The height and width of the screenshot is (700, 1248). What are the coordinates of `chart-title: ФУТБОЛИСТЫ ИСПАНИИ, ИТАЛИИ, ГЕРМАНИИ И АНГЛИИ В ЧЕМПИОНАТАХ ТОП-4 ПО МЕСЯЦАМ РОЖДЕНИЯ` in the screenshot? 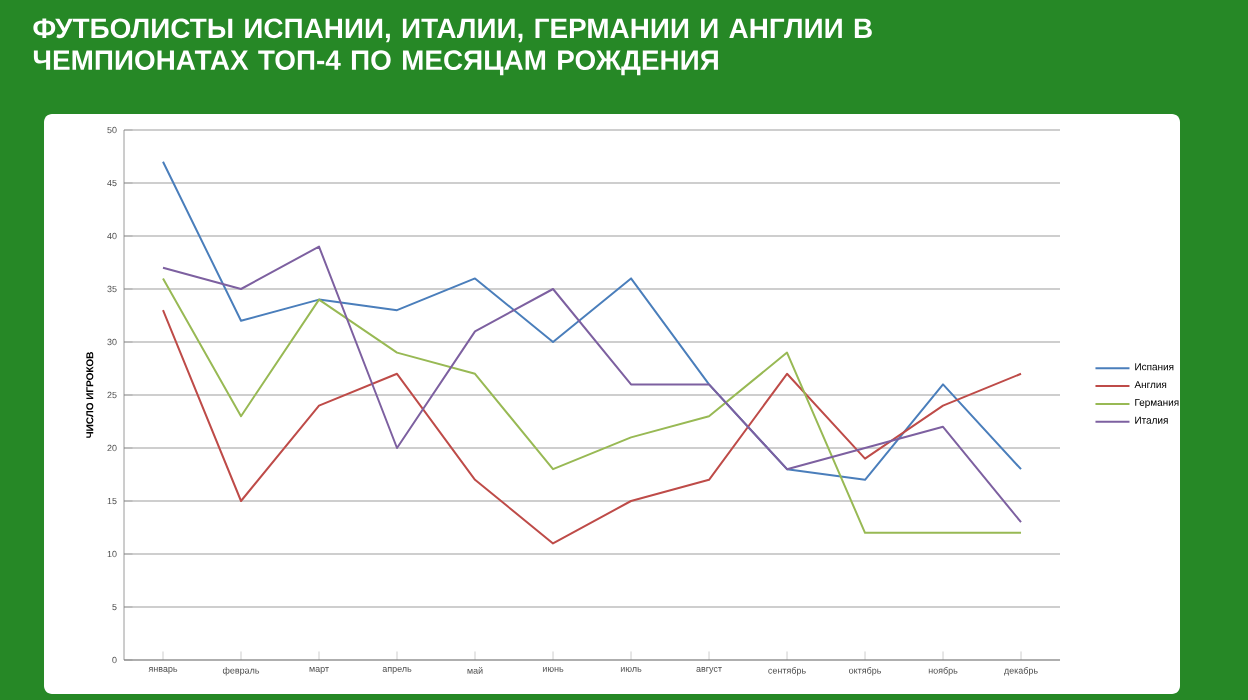 It's located at (452, 47).